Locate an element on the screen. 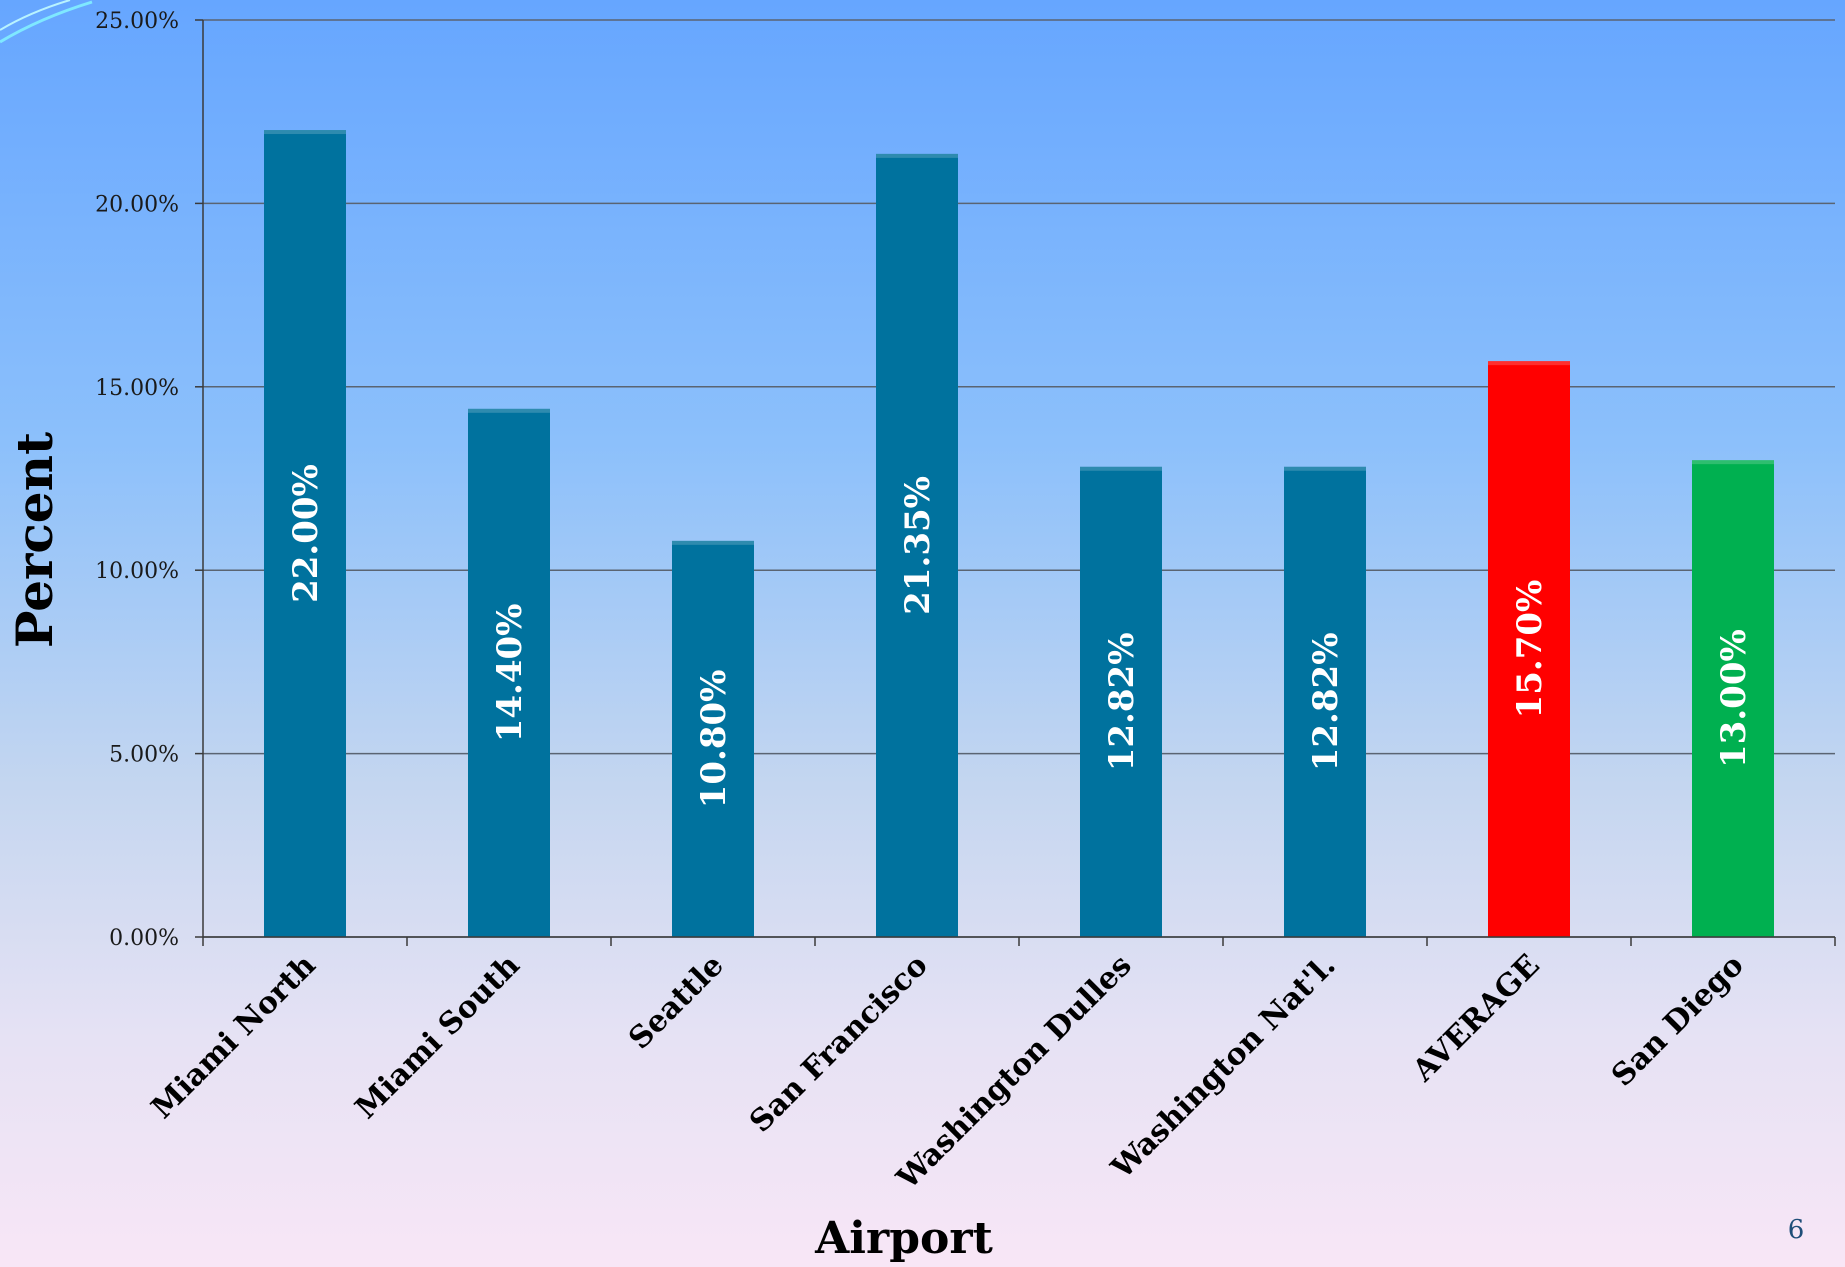 The width and height of the screenshot is (1845, 1267). bar-data-label: 22.00% is located at coordinates (306, 533).